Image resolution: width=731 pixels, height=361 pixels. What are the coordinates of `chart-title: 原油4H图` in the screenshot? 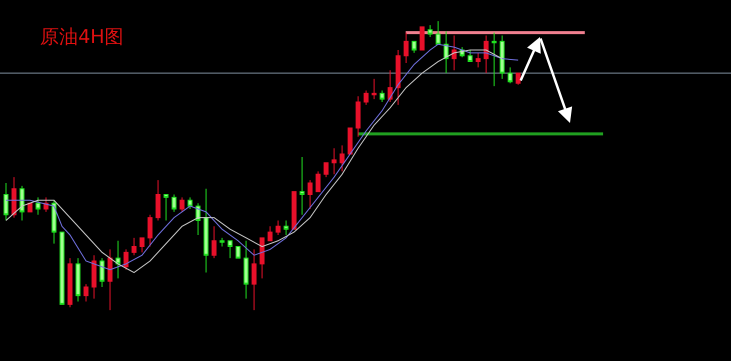 It's located at (82, 37).